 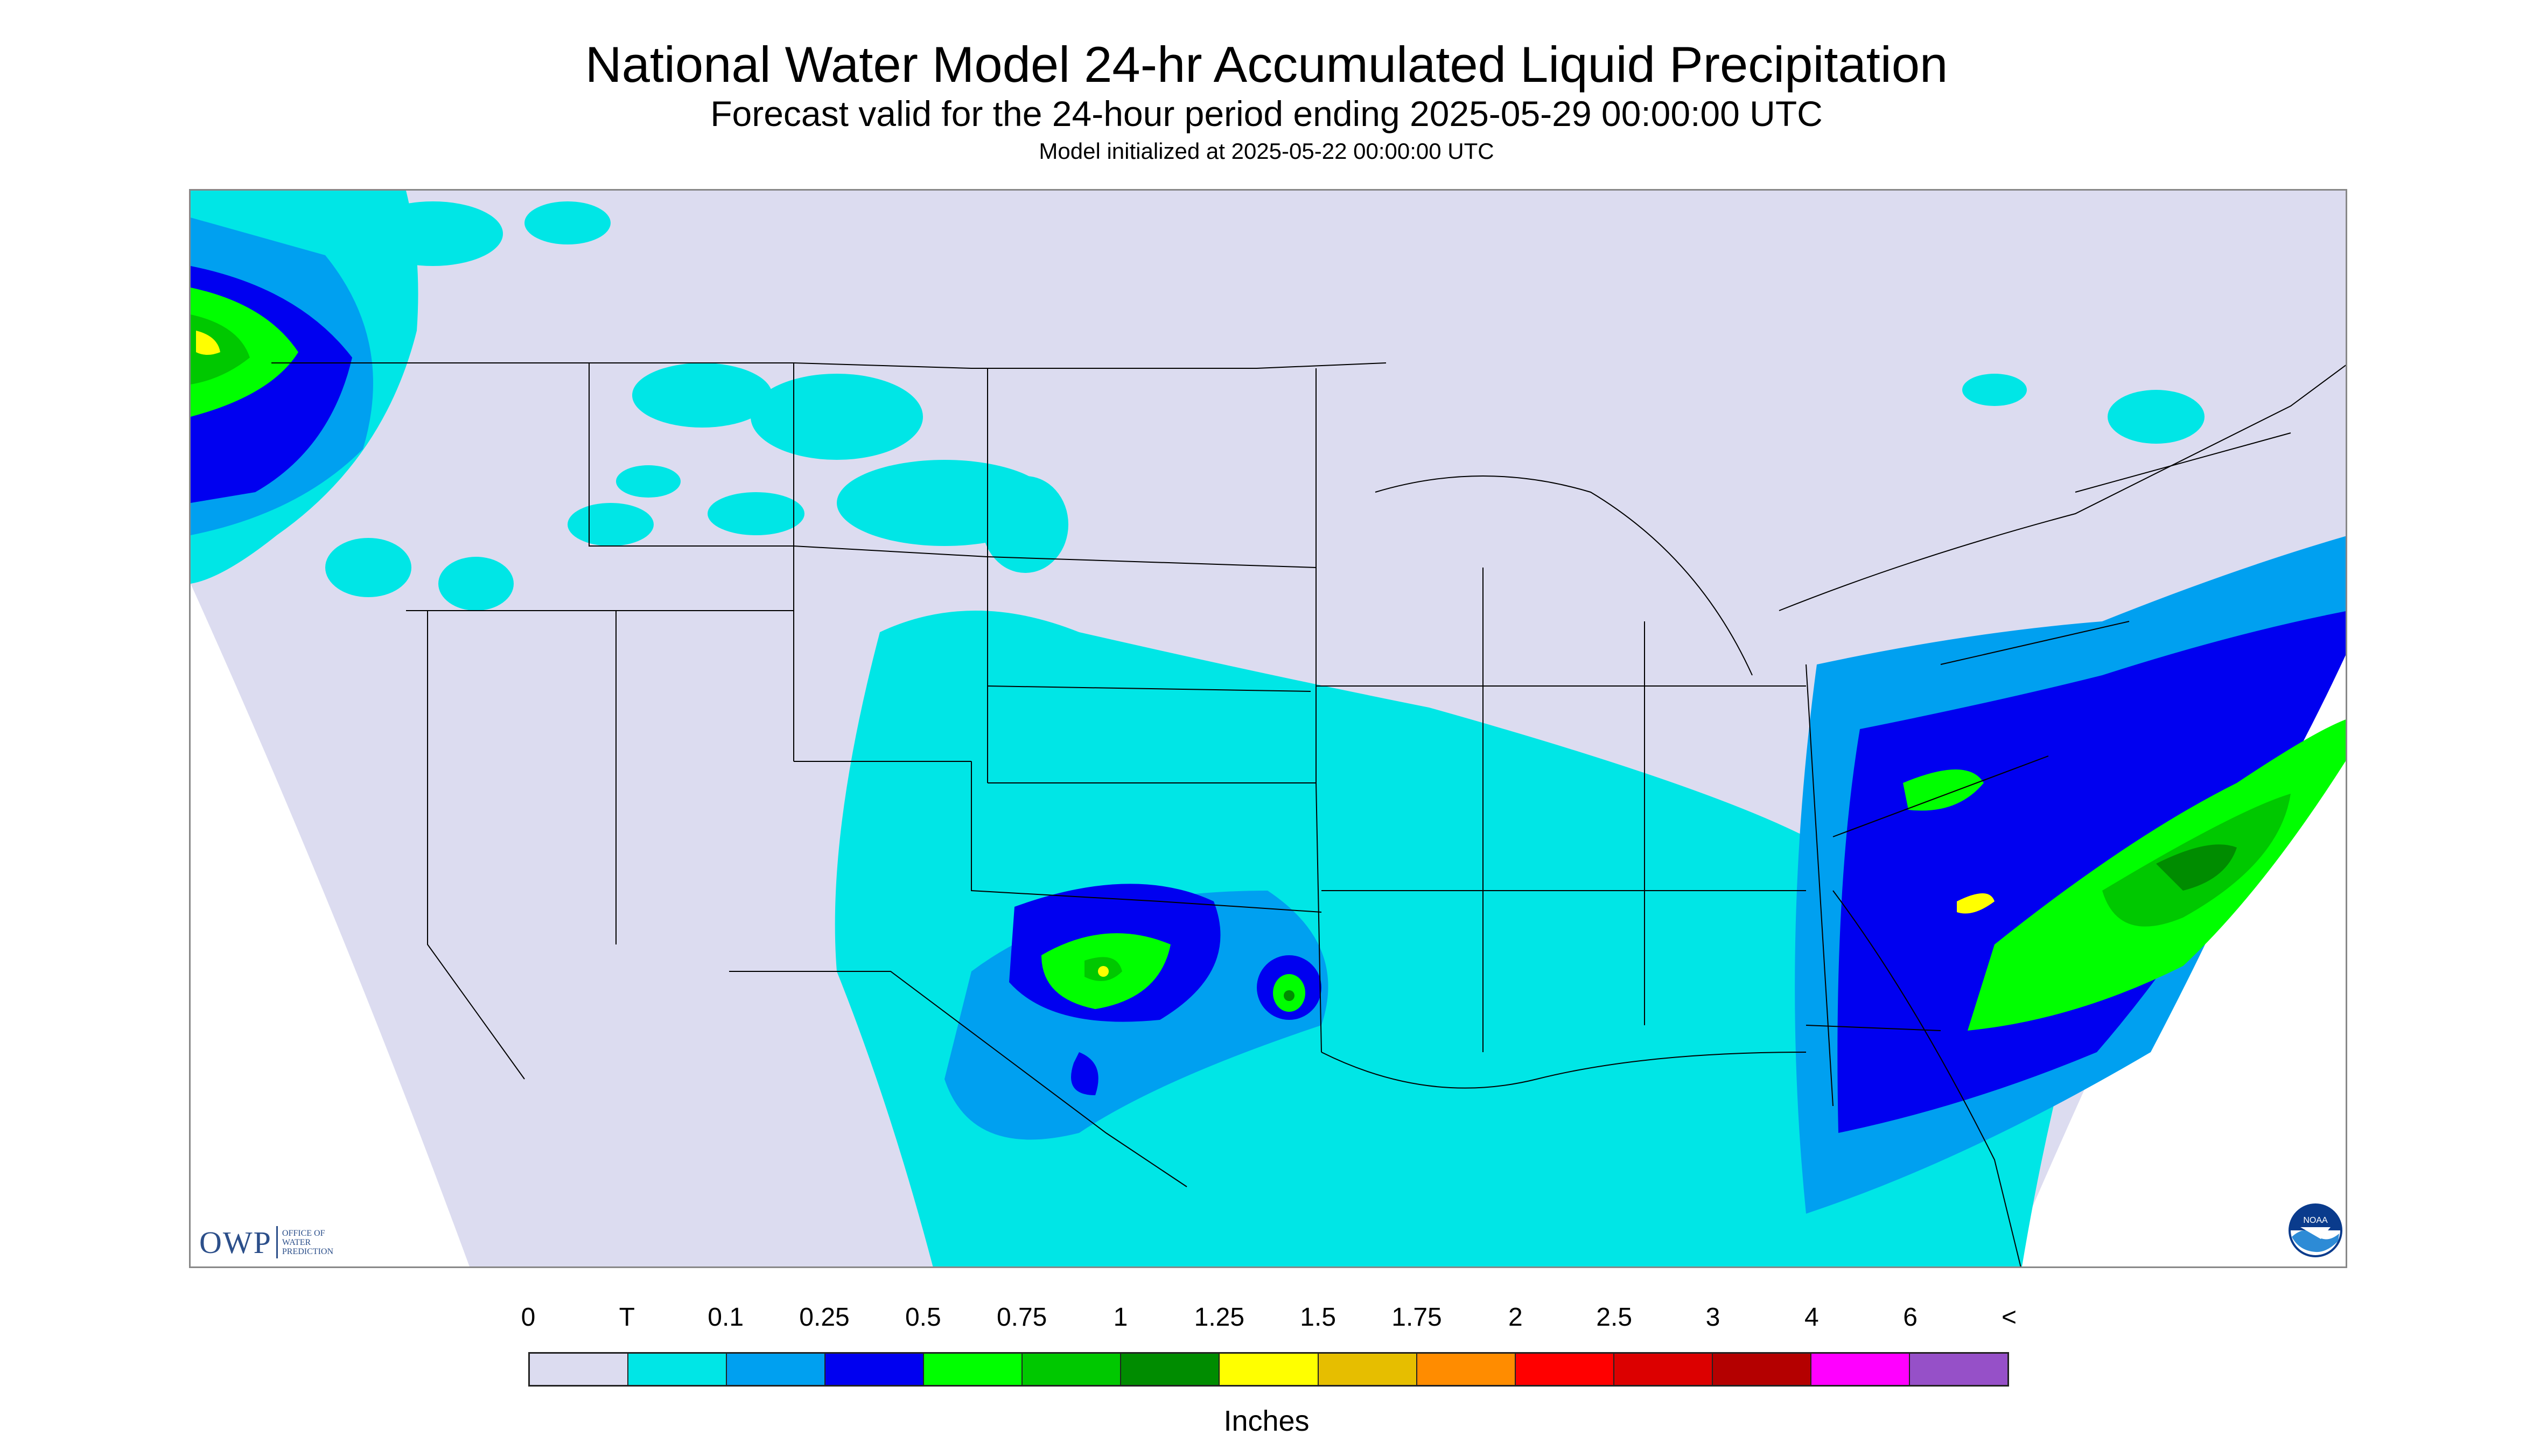 What do you see at coordinates (330, 925) in the screenshot?
I see `left-domain-edge` at bounding box center [330, 925].